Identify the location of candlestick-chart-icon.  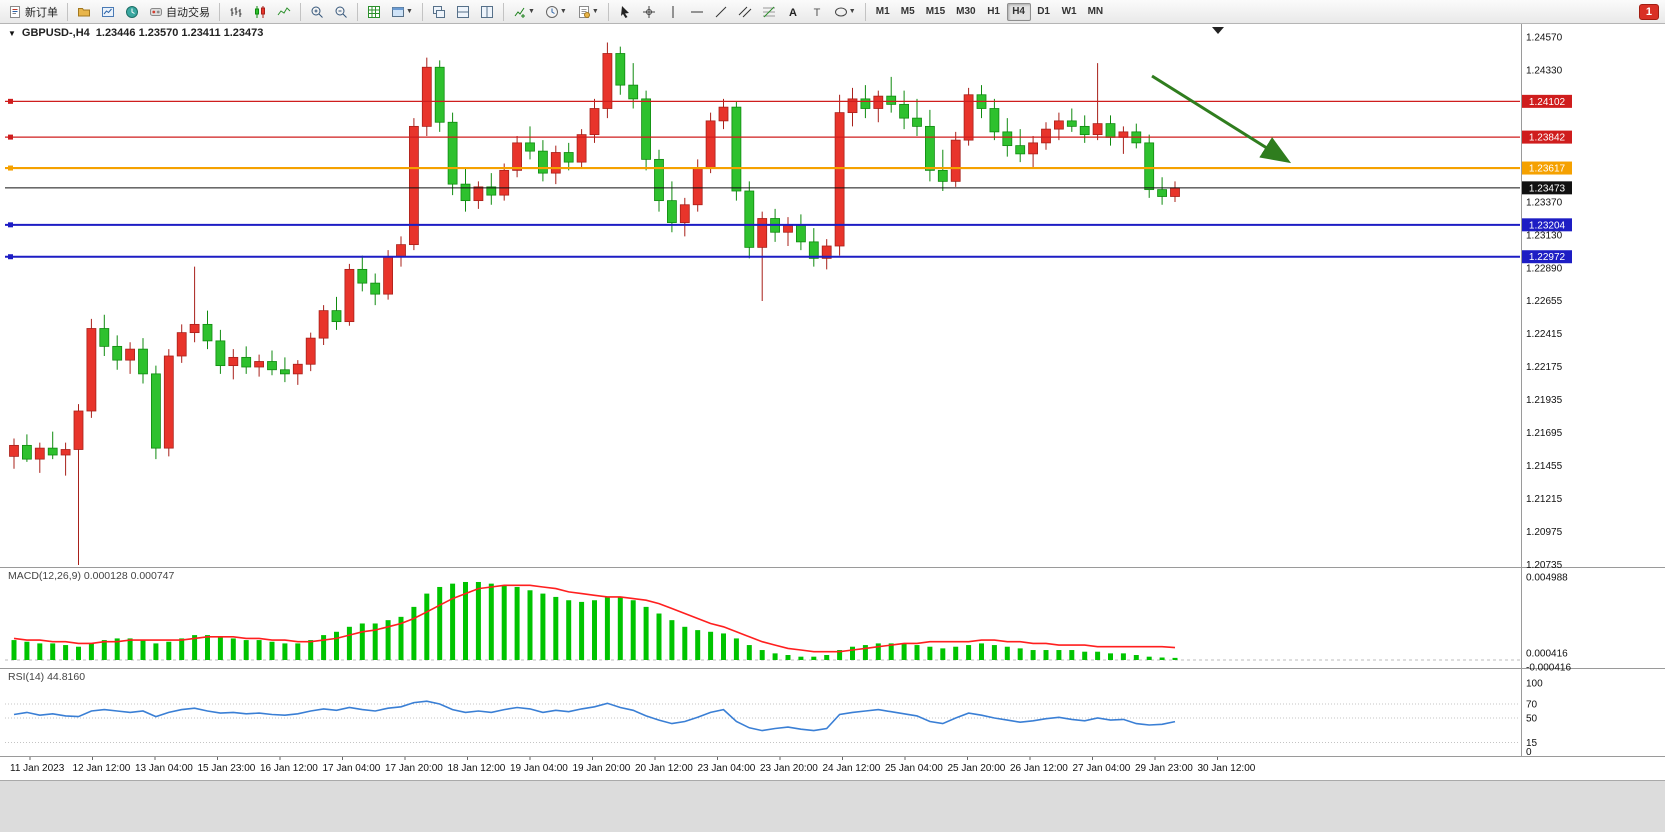
(260, 12).